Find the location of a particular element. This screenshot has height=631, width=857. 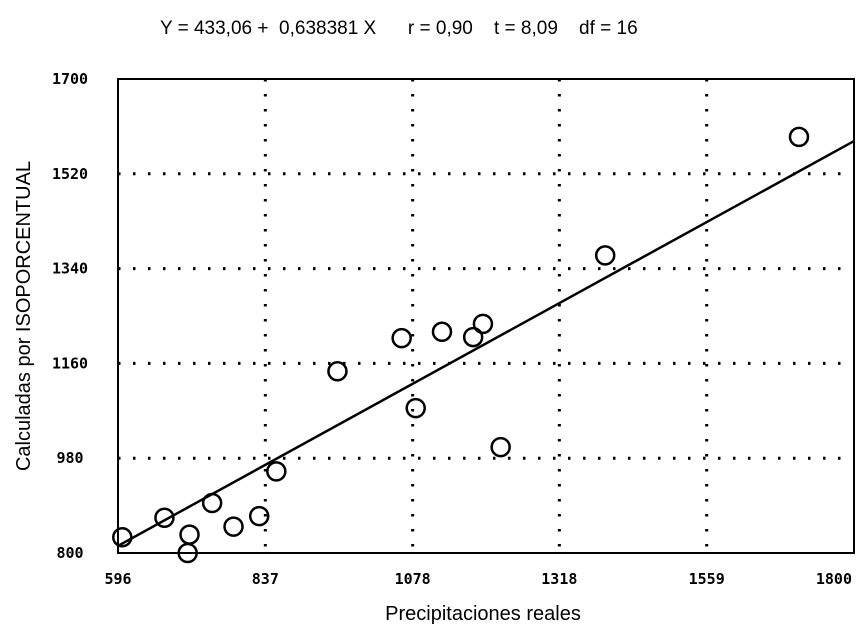

x-tick-label: 1078 is located at coordinates (413, 579).